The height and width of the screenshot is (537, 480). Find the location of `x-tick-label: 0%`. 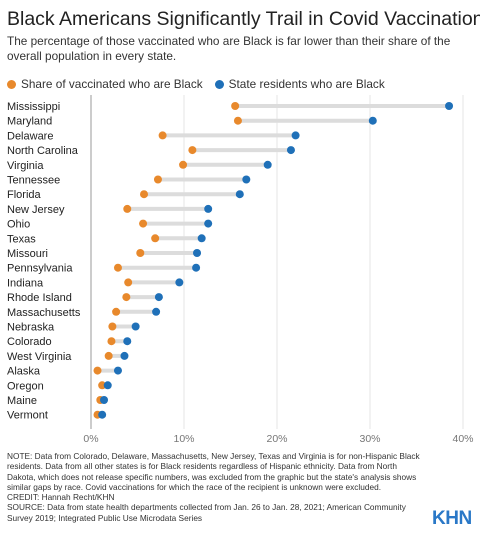

x-tick-label: 0% is located at coordinates (90, 439).